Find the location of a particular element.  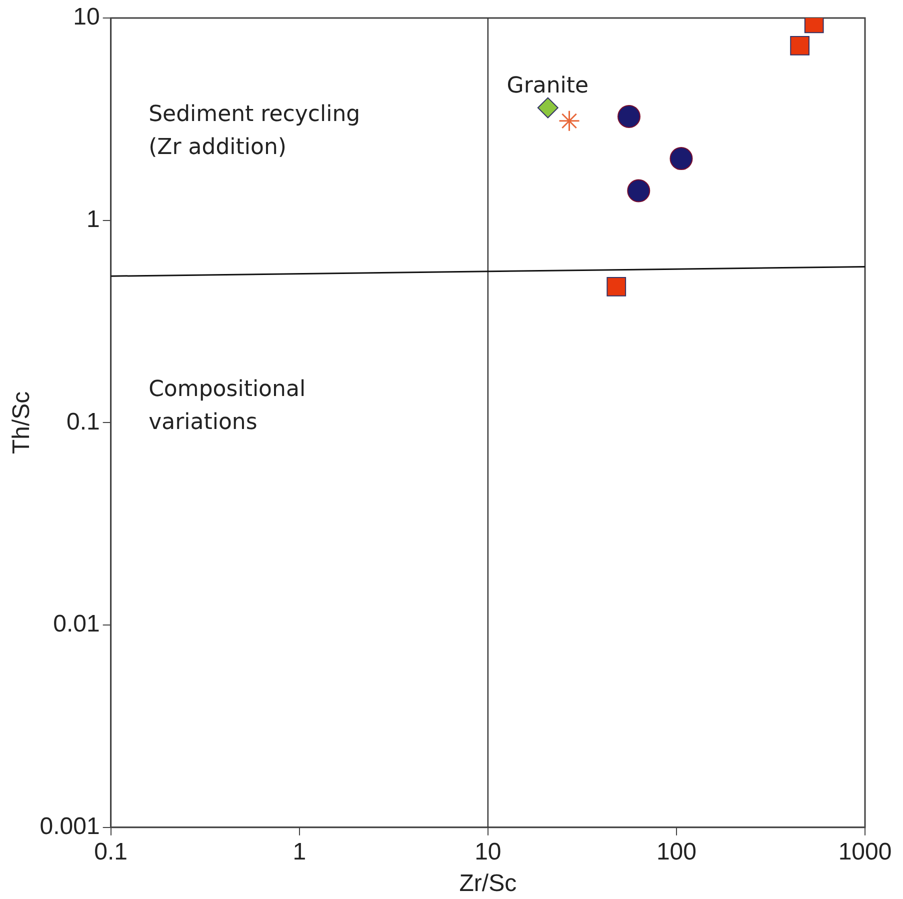

annotation: Sediment recycling (Zr addition) is located at coordinates (254, 131).